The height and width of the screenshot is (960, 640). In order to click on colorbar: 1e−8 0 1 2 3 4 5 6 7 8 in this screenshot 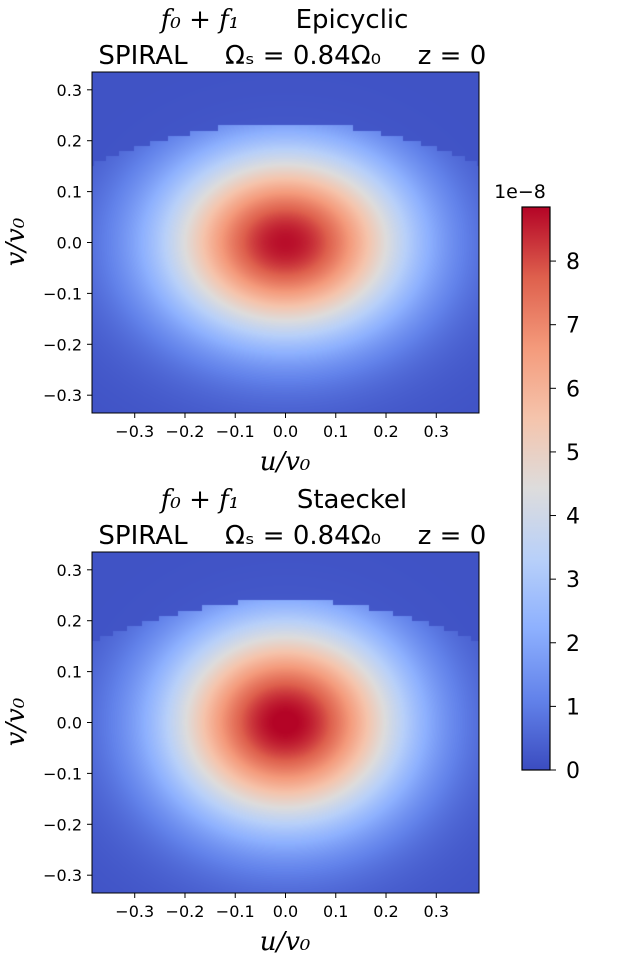, I will do `click(537, 482)`.